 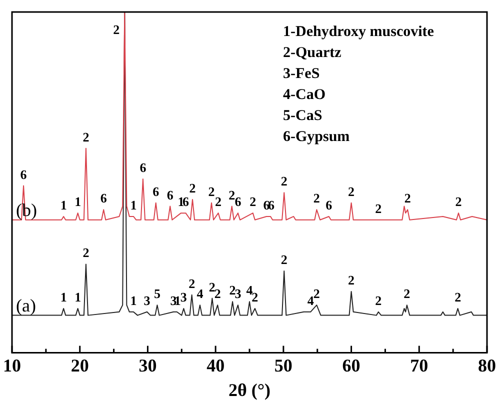 What do you see at coordinates (215, 365) in the screenshot?
I see `x-tick-label: 40` at bounding box center [215, 365].